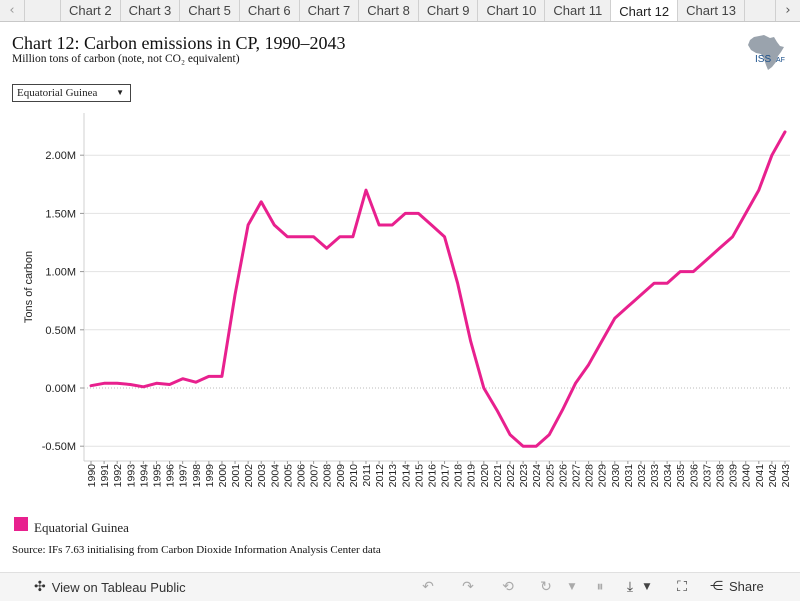  What do you see at coordinates (773, 476) in the screenshot?
I see `x-tick-label: 2042` at bounding box center [773, 476].